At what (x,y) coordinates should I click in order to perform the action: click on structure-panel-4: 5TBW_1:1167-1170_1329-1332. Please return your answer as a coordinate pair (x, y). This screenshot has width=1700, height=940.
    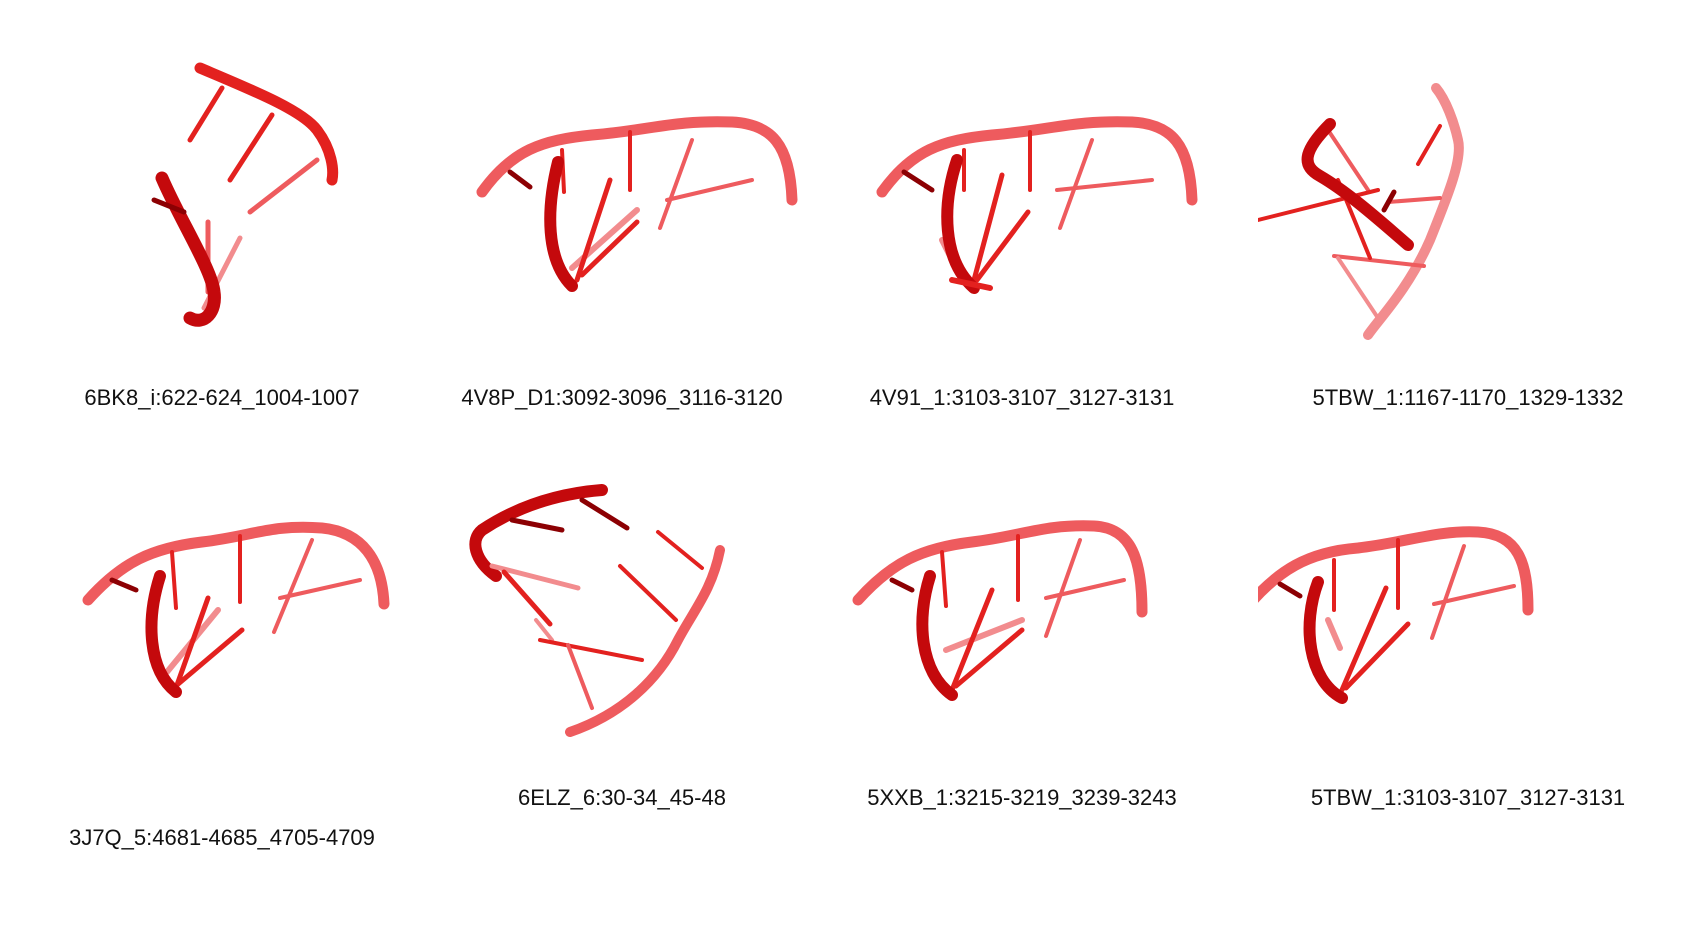
    Looking at the image, I should click on (1468, 270).